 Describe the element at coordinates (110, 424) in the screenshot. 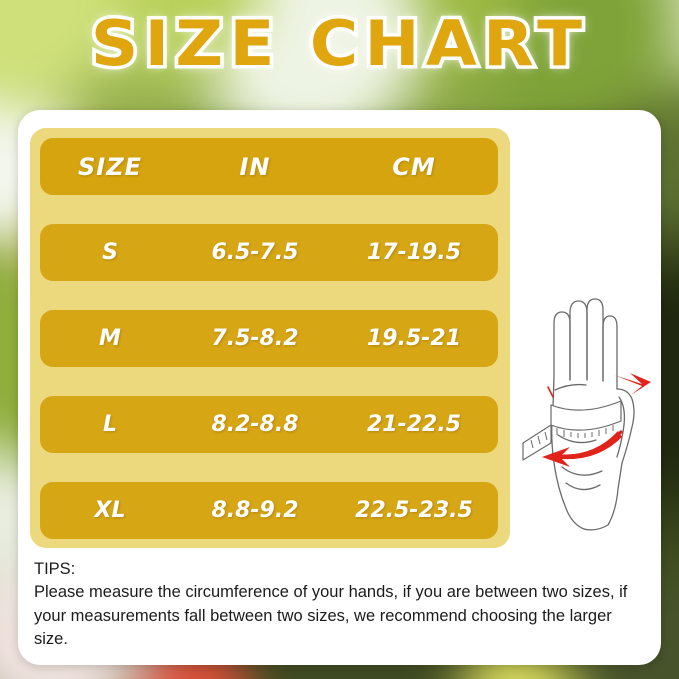

I see `cell-size: L` at that location.